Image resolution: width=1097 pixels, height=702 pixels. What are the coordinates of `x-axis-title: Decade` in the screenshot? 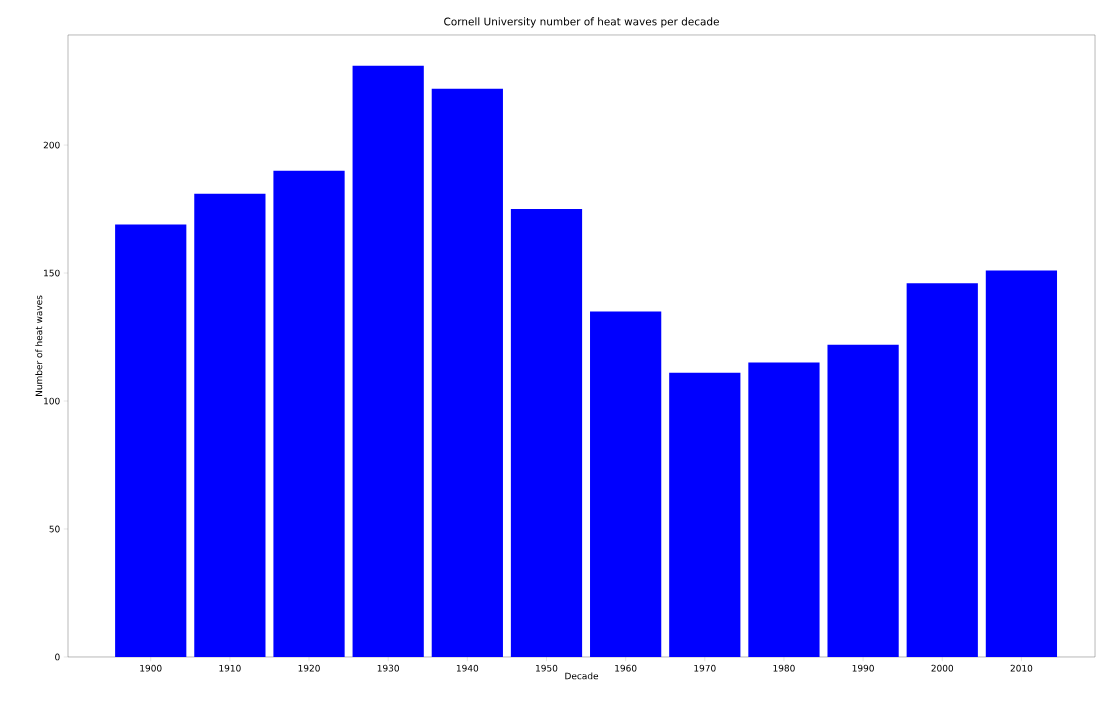 It's located at (582, 676).